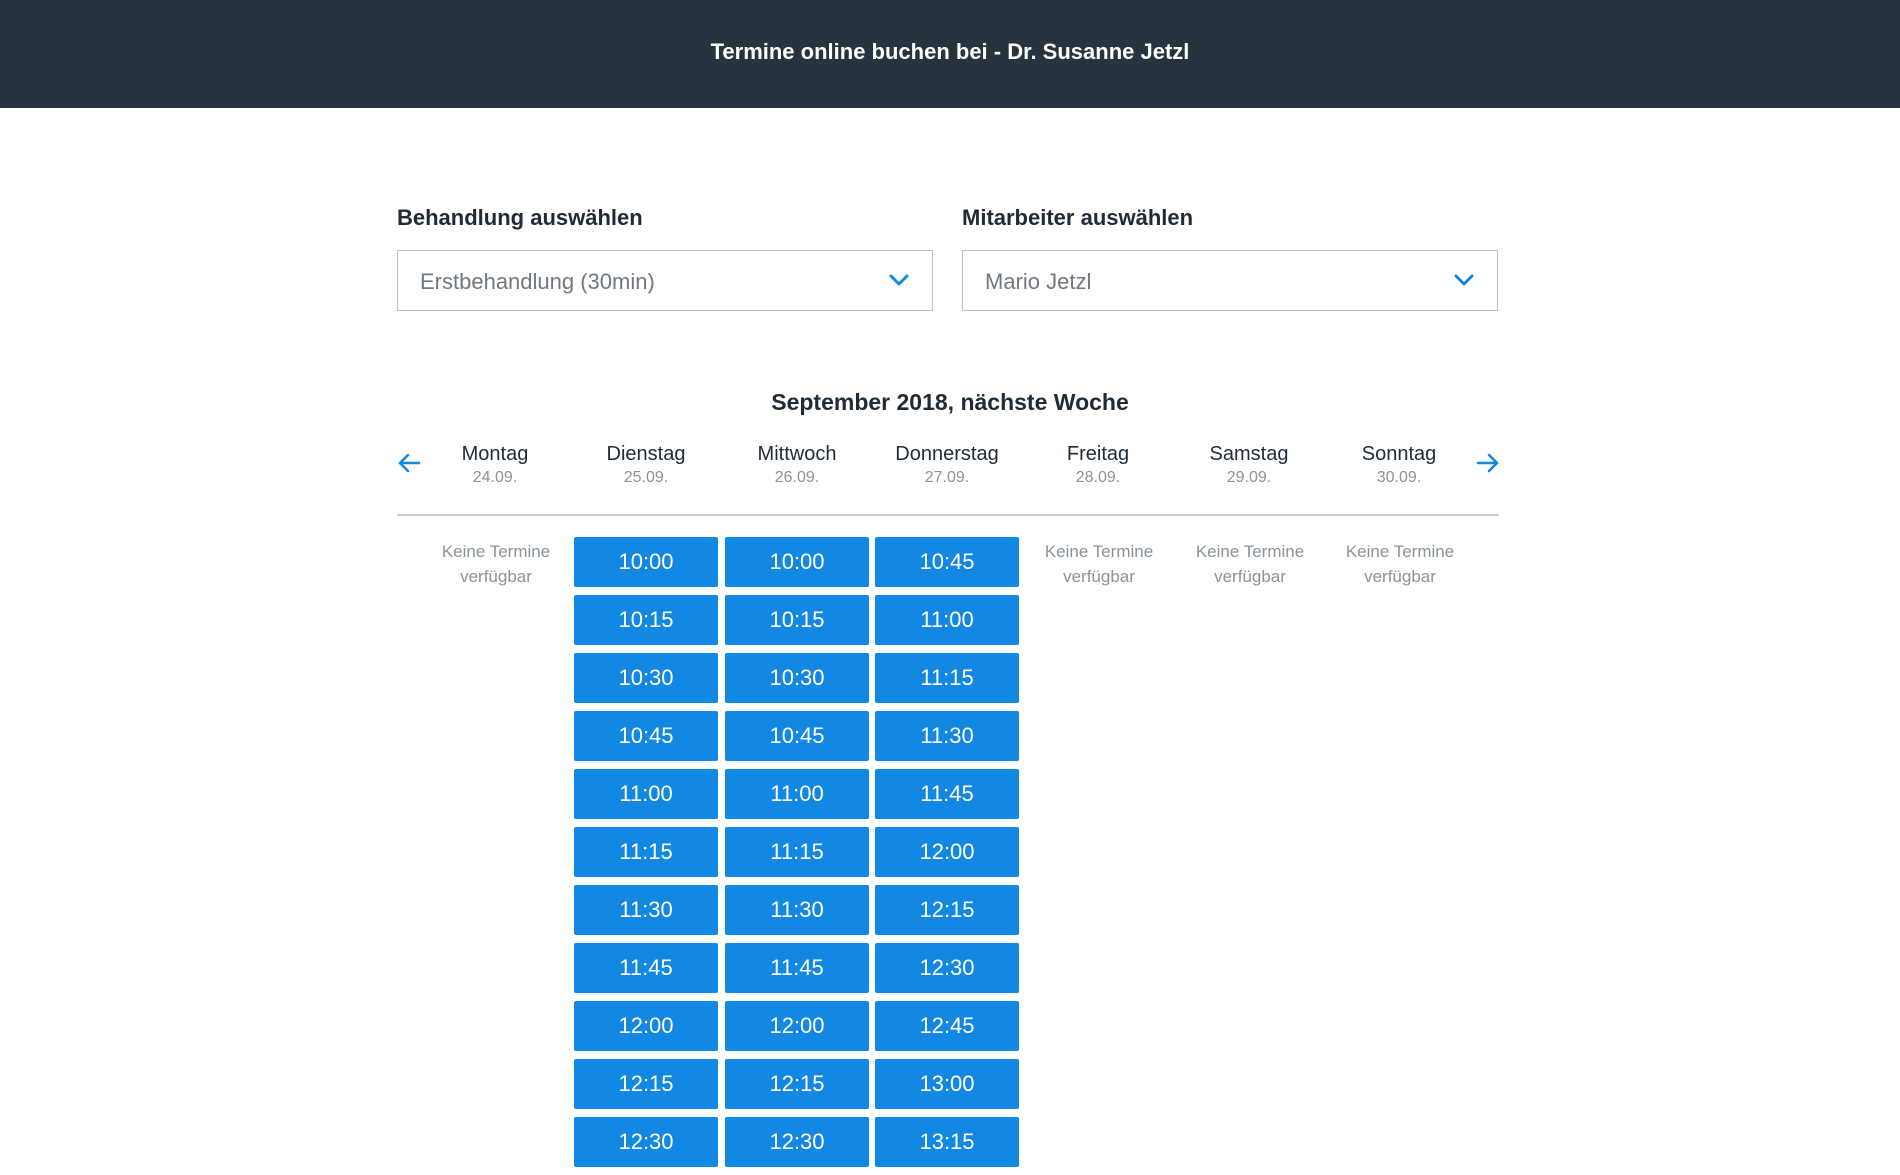 Image resolution: width=1900 pixels, height=1175 pixels. Describe the element at coordinates (1230, 280) in the screenshot. I see `staff-select: Mario Jetzl` at that location.